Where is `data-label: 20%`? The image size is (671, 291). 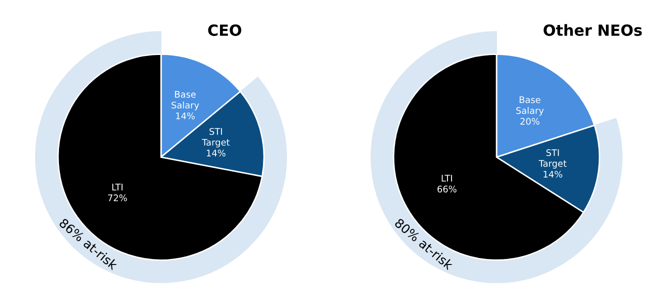
data-label: 20% is located at coordinates (530, 121).